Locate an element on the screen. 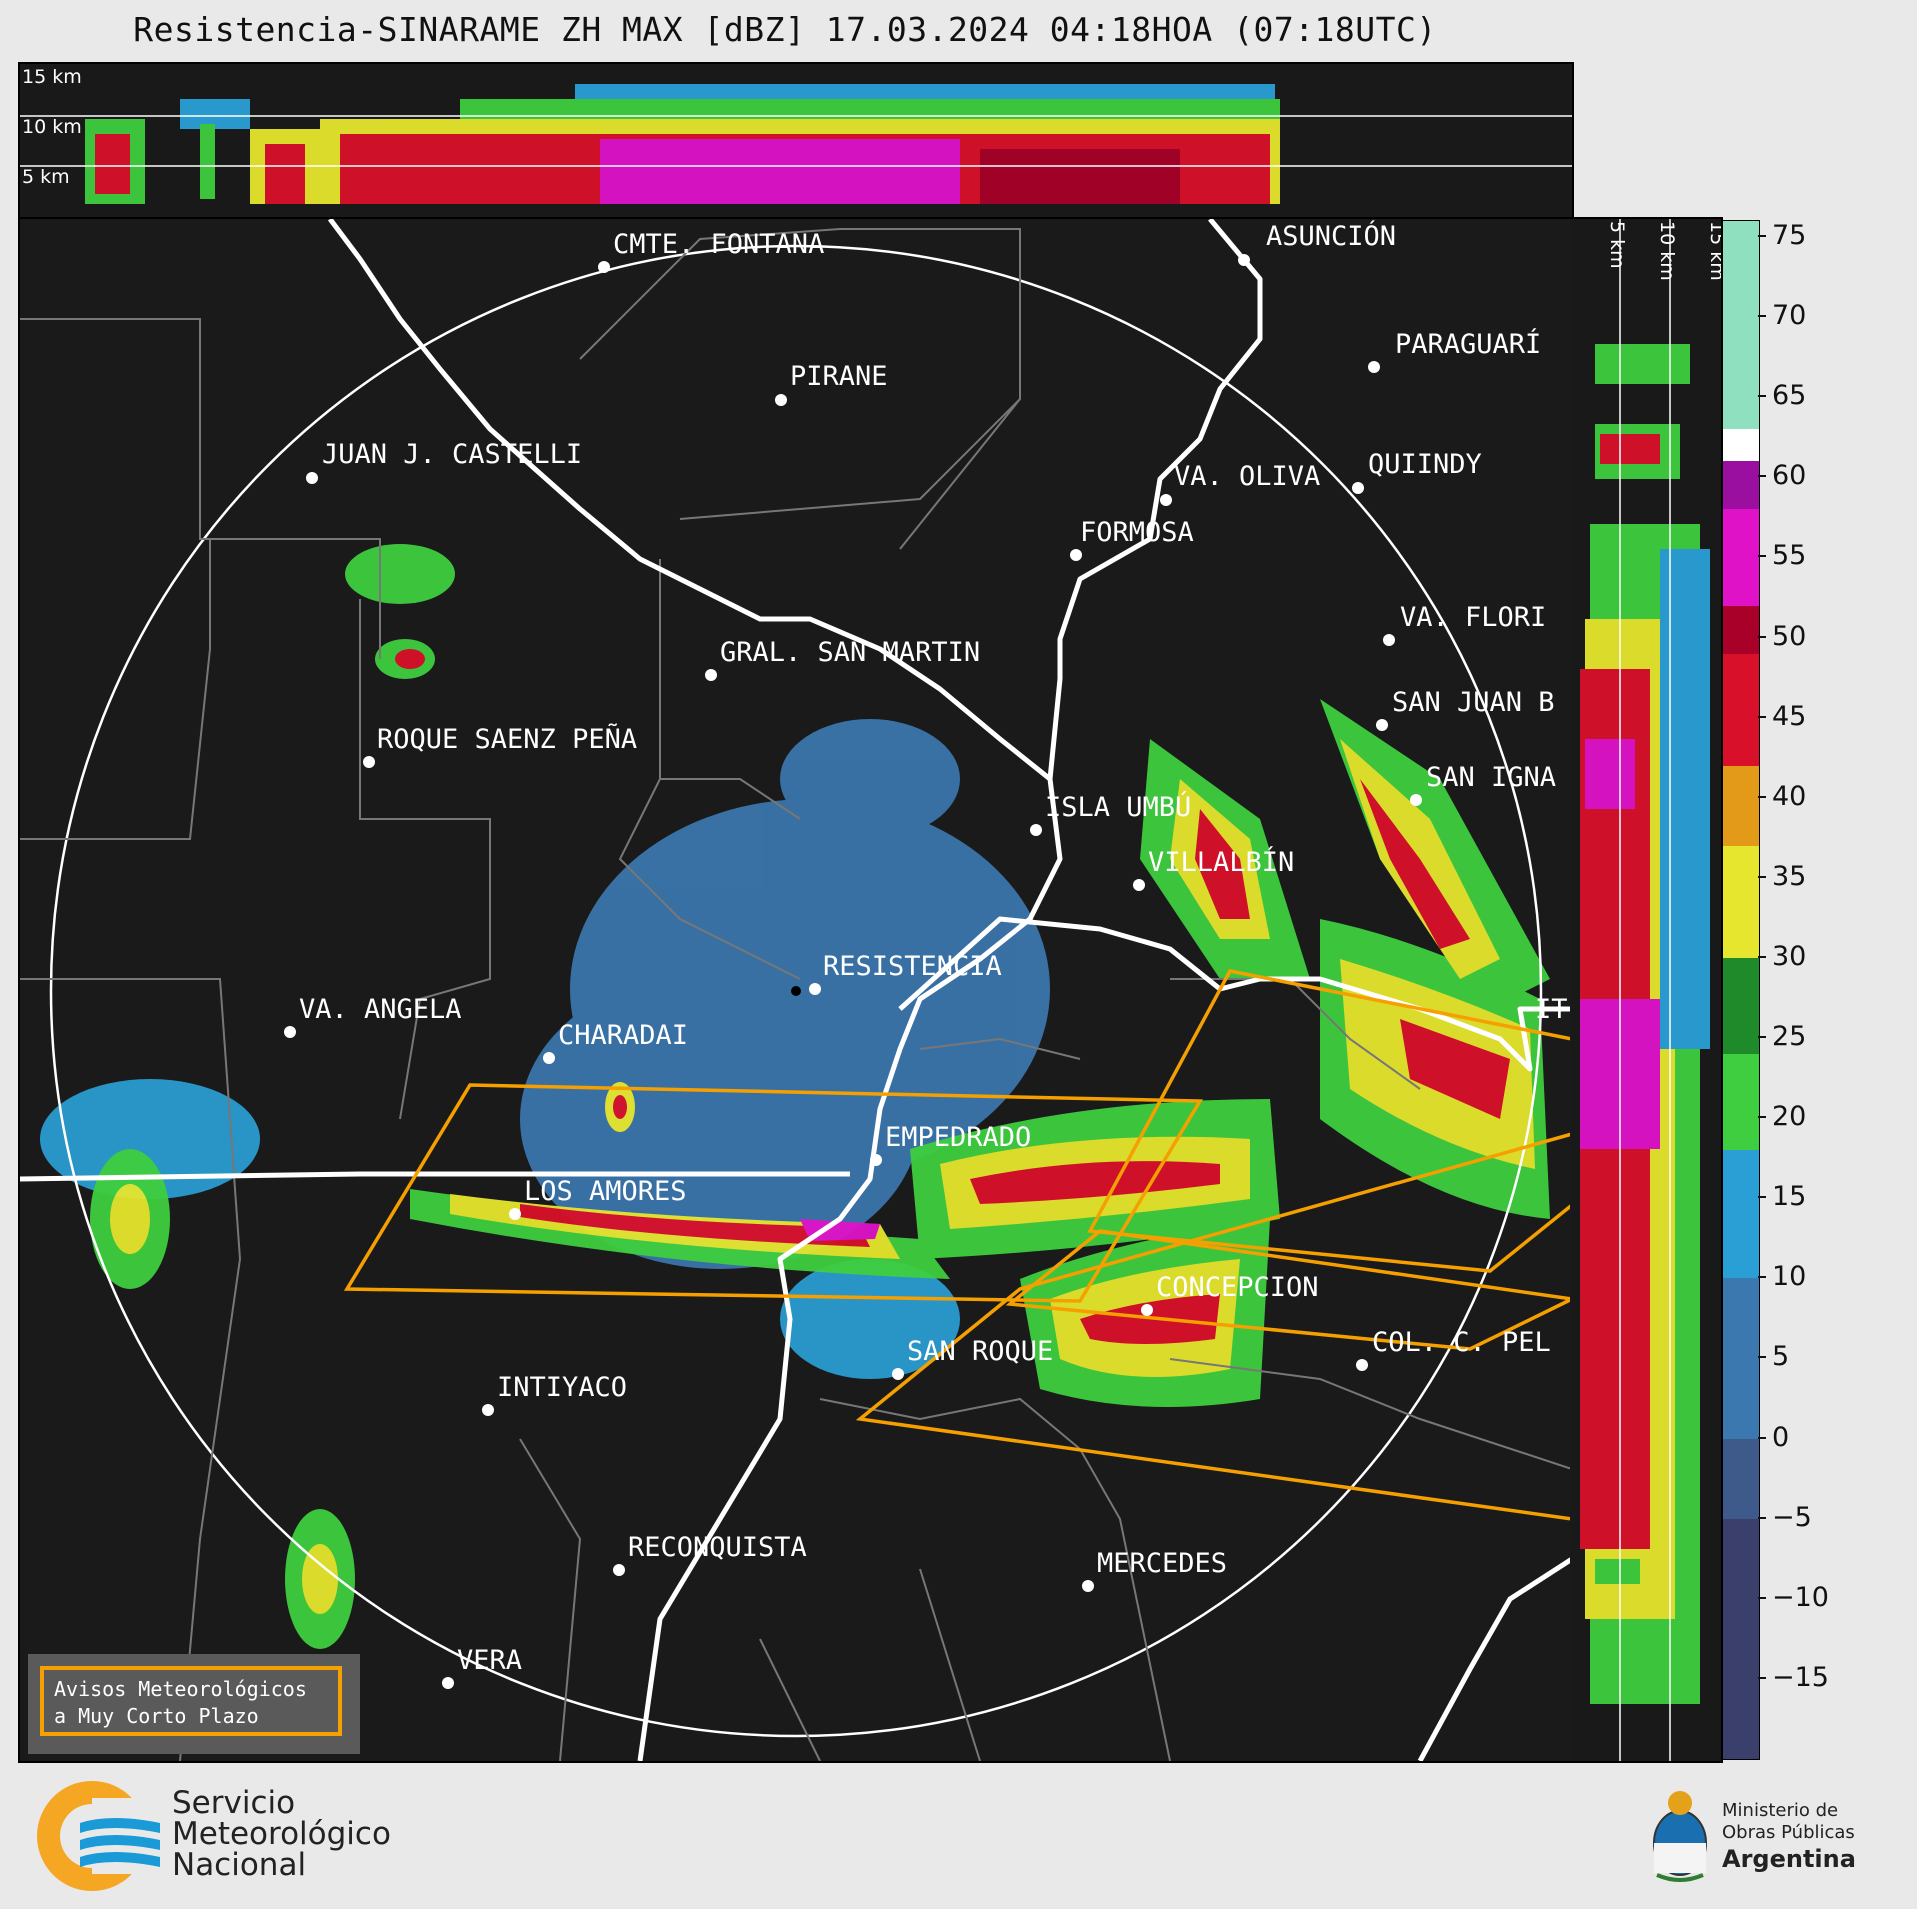 This screenshot has height=1909, width=1917. colorbar-tick-label: 70 is located at coordinates (1789, 316).